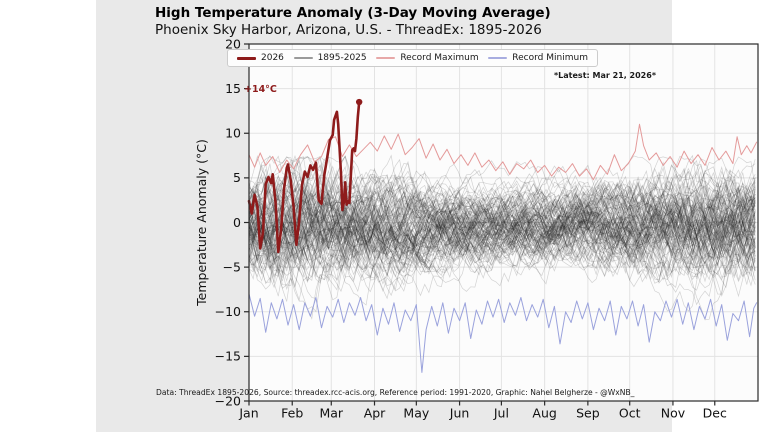 Image resolution: width=768 pixels, height=432 pixels. I want to click on legend-item-record-minimum: Record Minimum, so click(538, 58).